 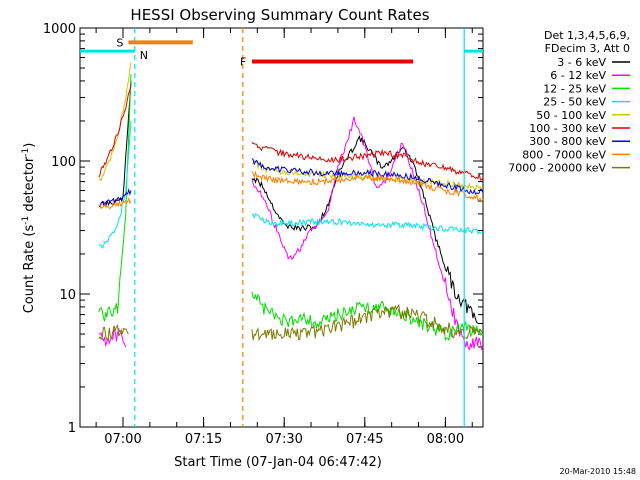 What do you see at coordinates (119, 42) in the screenshot?
I see `event-bar-label: S` at bounding box center [119, 42].